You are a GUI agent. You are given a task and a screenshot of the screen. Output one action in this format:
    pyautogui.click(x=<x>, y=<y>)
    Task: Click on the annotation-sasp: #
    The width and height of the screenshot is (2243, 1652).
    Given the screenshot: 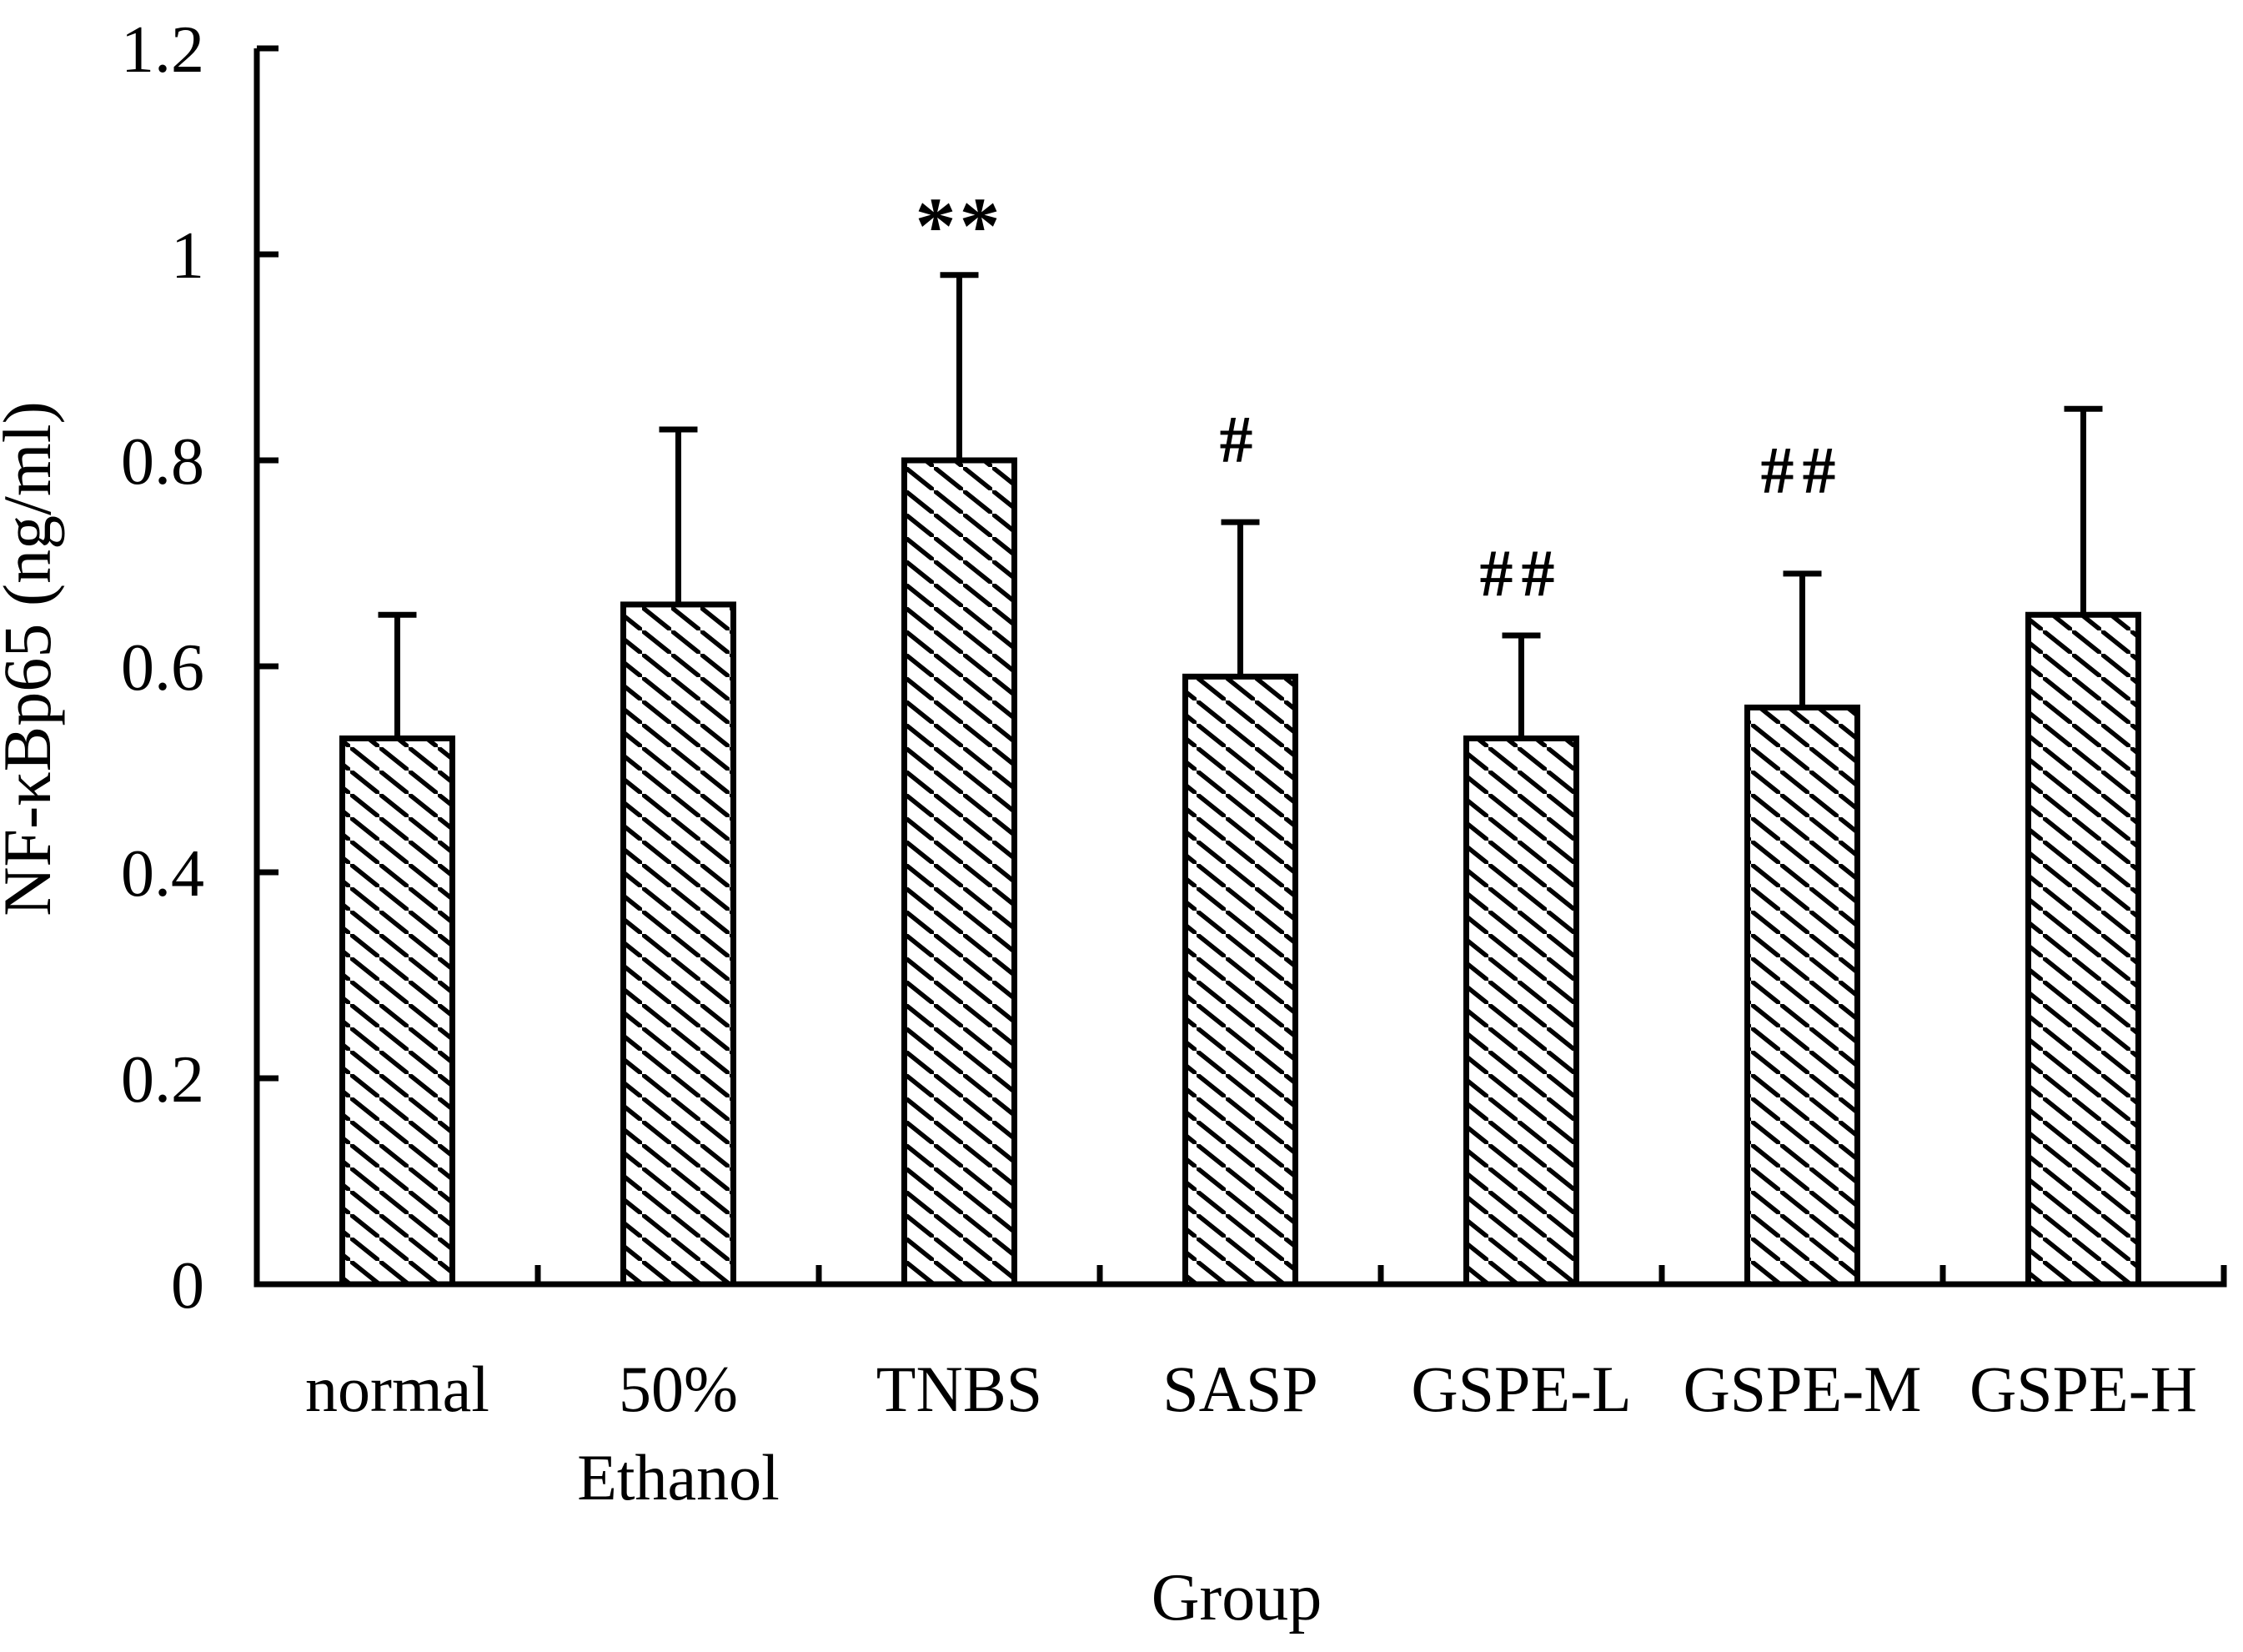 What is the action you would take?
    pyautogui.click(x=1241, y=439)
    